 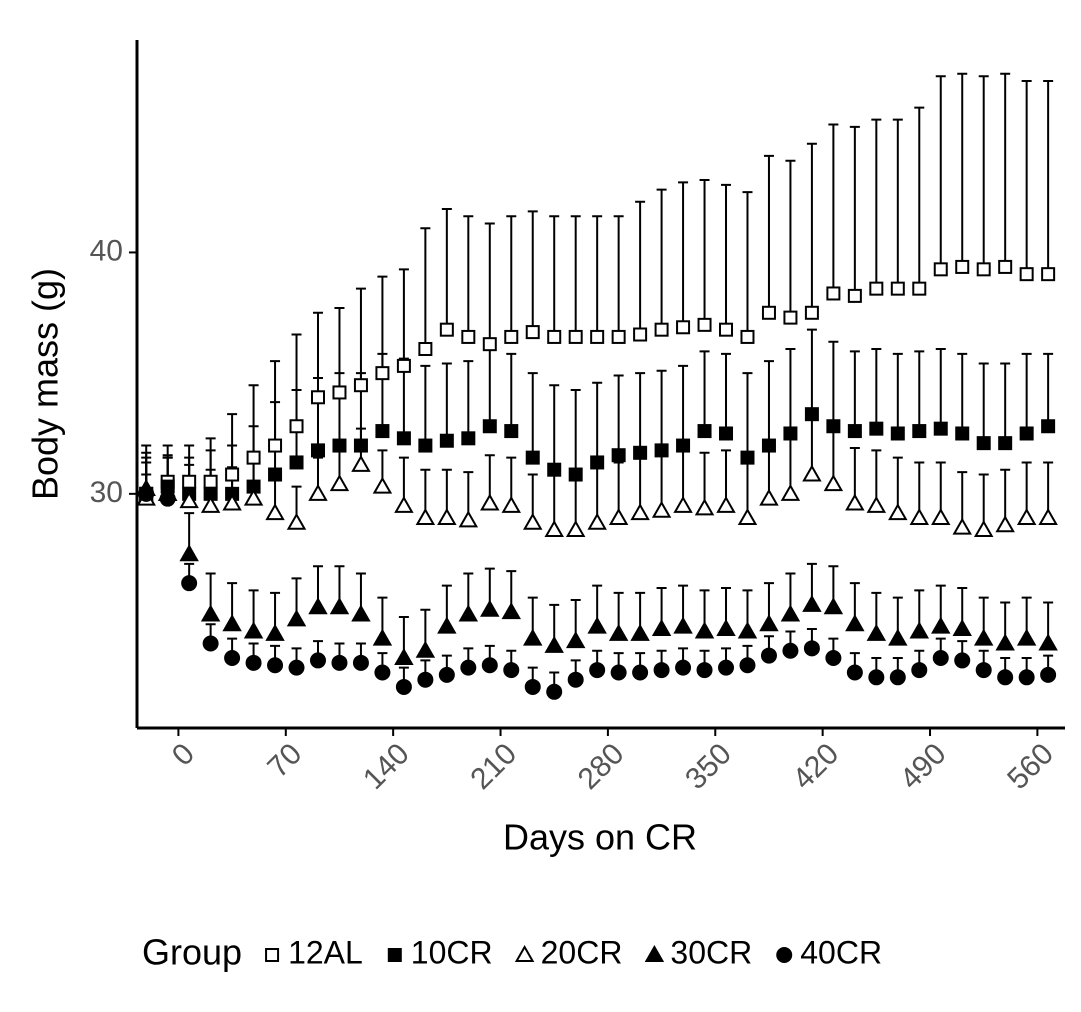 What do you see at coordinates (654, 953) in the screenshot?
I see `legend-marker` at bounding box center [654, 953].